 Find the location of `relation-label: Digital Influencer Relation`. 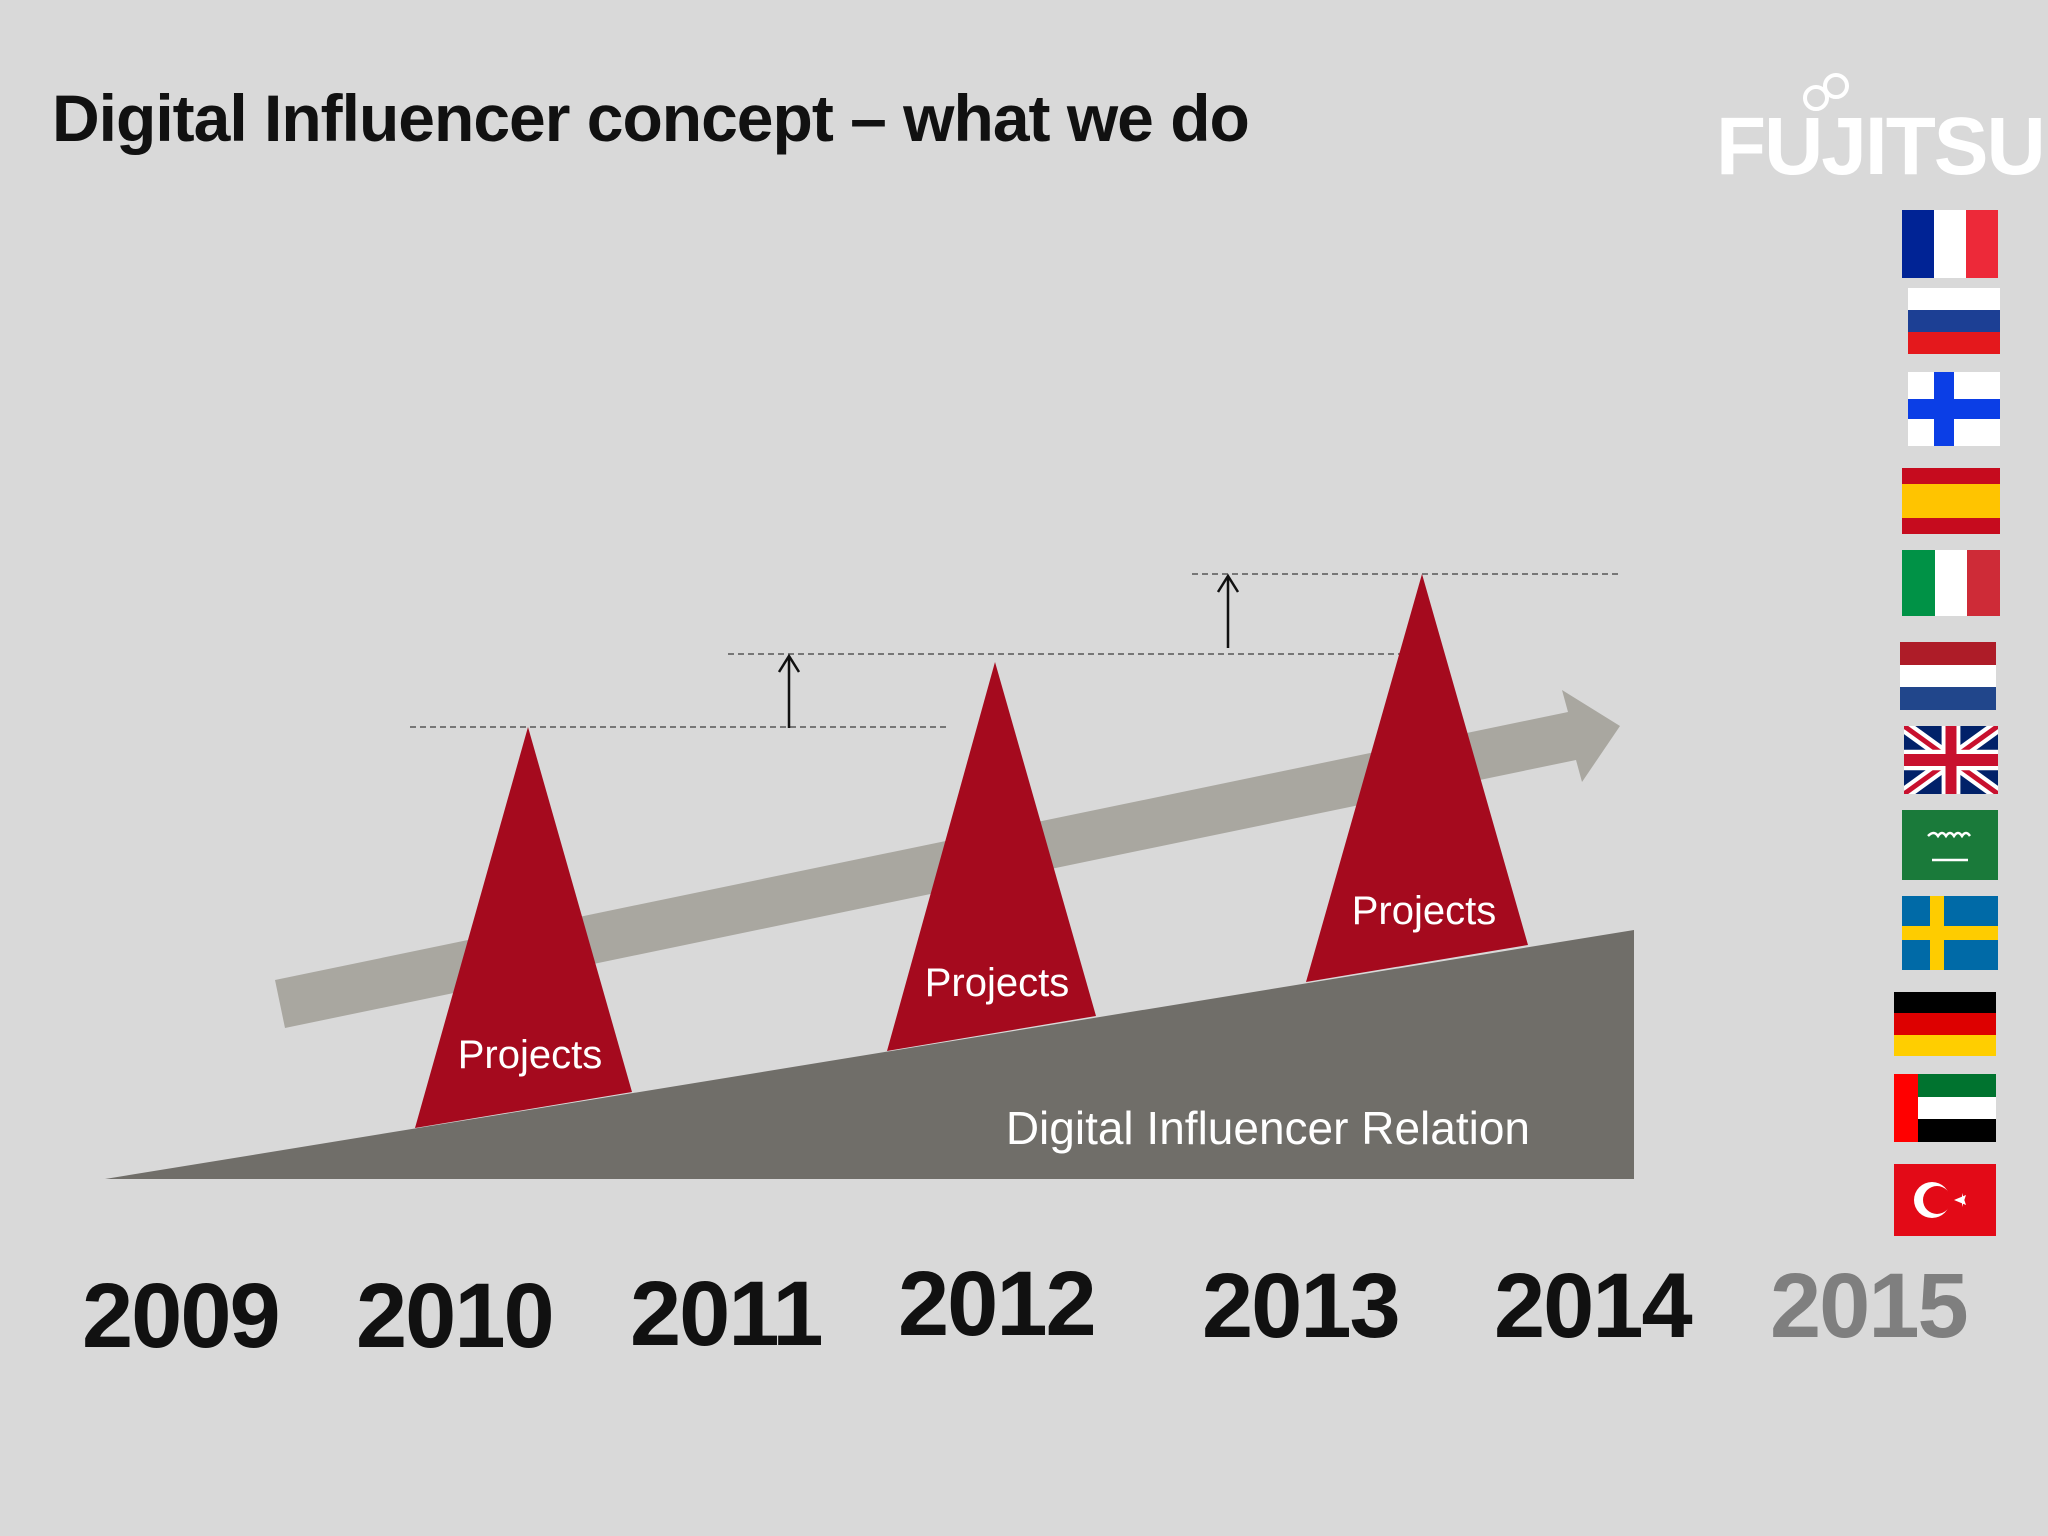

relation-label: Digital Influencer Relation is located at coordinates (1268, 1128).